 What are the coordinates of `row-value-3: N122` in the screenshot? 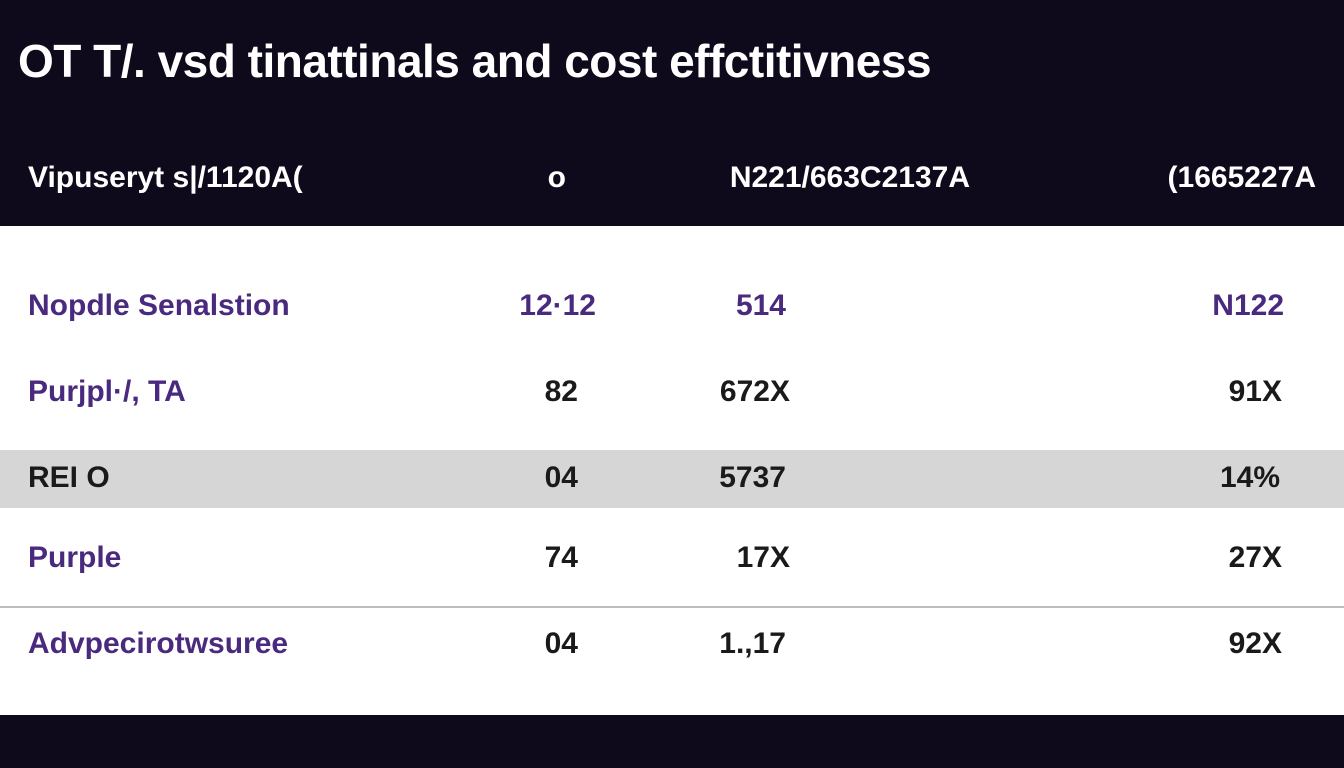 It's located at (1248, 305).